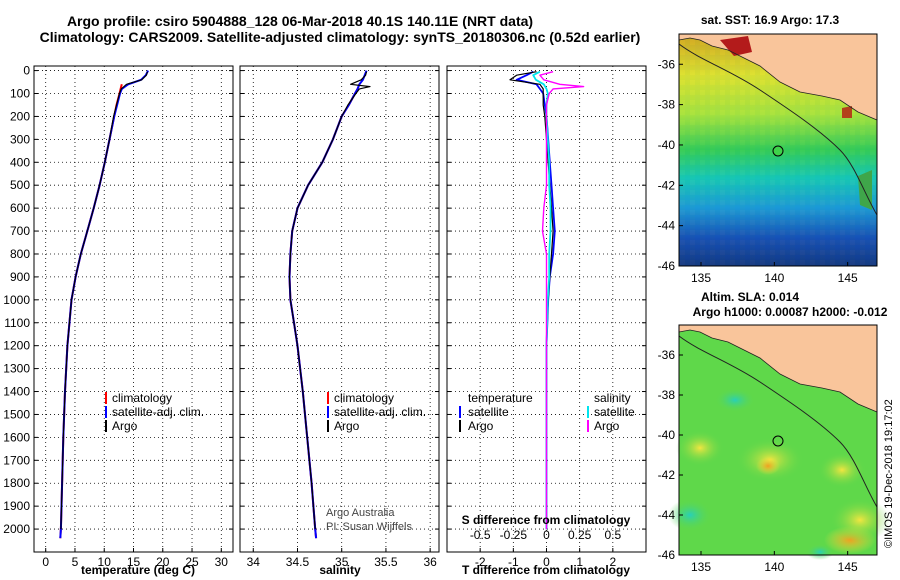 The image size is (900, 580). I want to click on s-tick-label: 0, so click(546, 535).